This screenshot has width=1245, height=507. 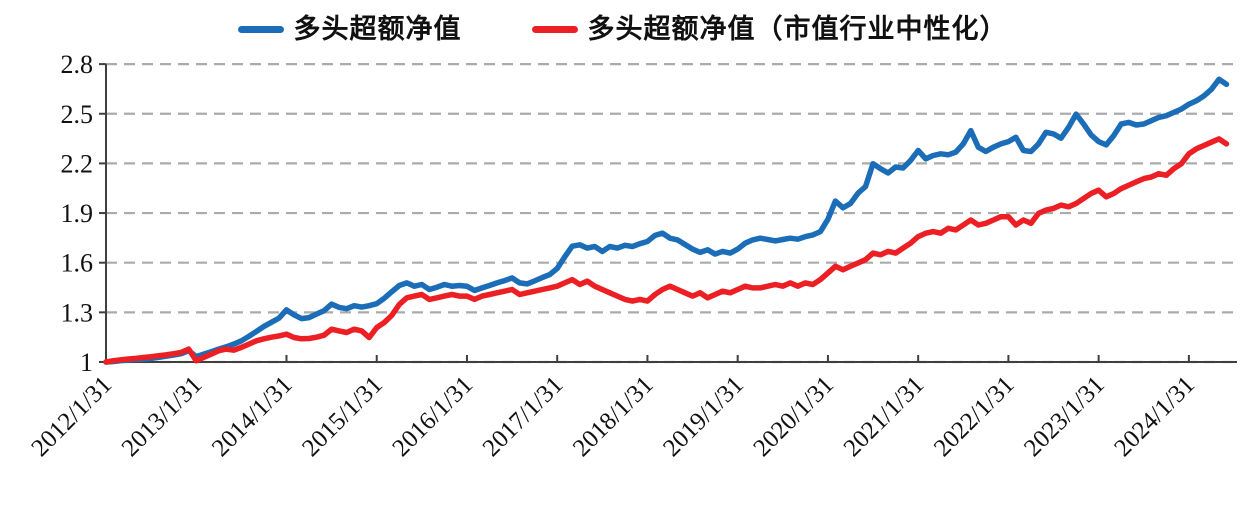 What do you see at coordinates (432, 416) in the screenshot?
I see `x-tick-label: 2016/1/31` at bounding box center [432, 416].